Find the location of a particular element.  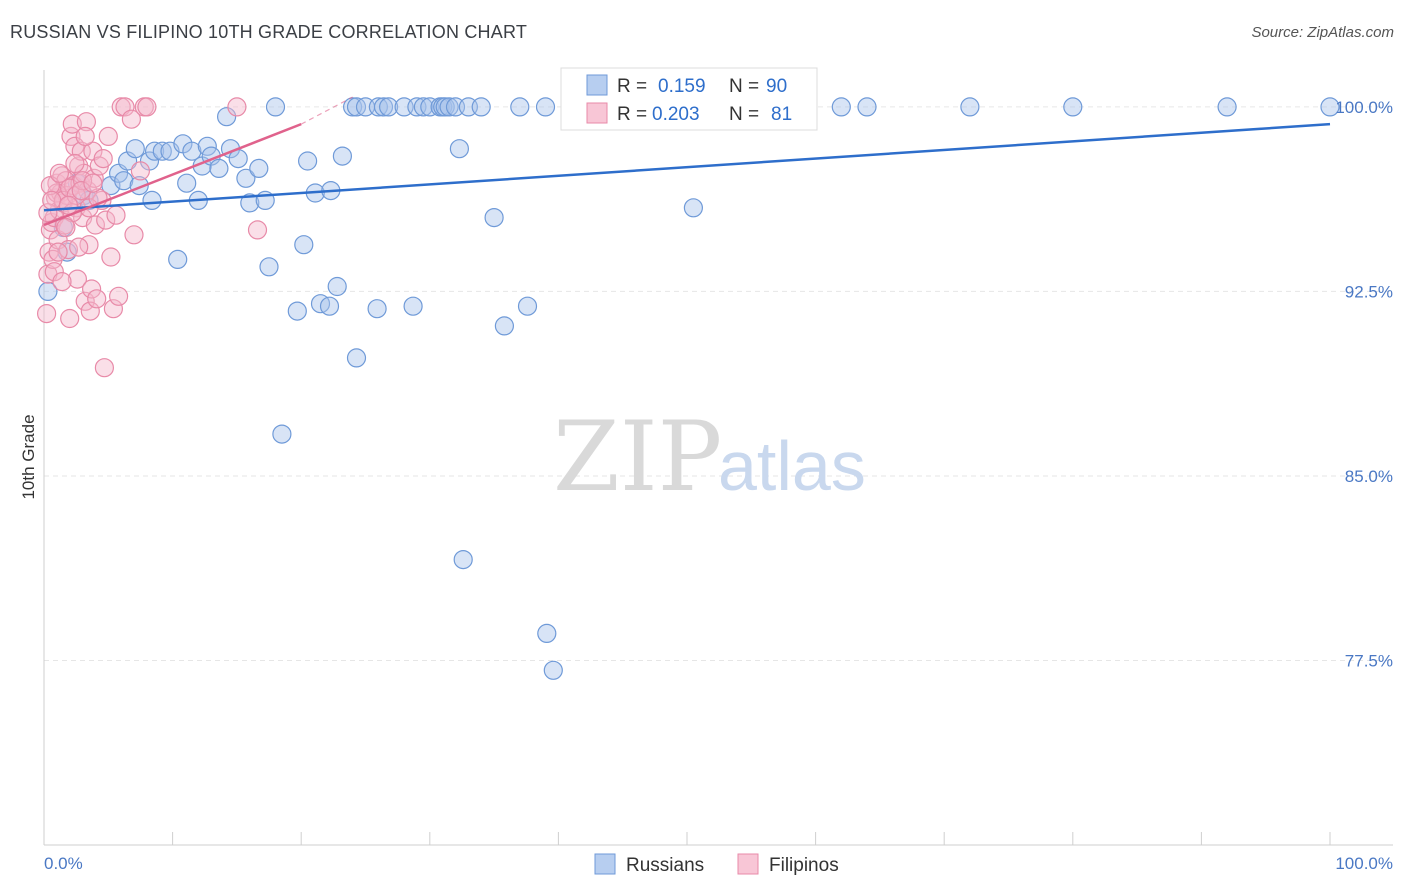

y-tick-label-0: 100.0% is located at coordinates (1364, 107).